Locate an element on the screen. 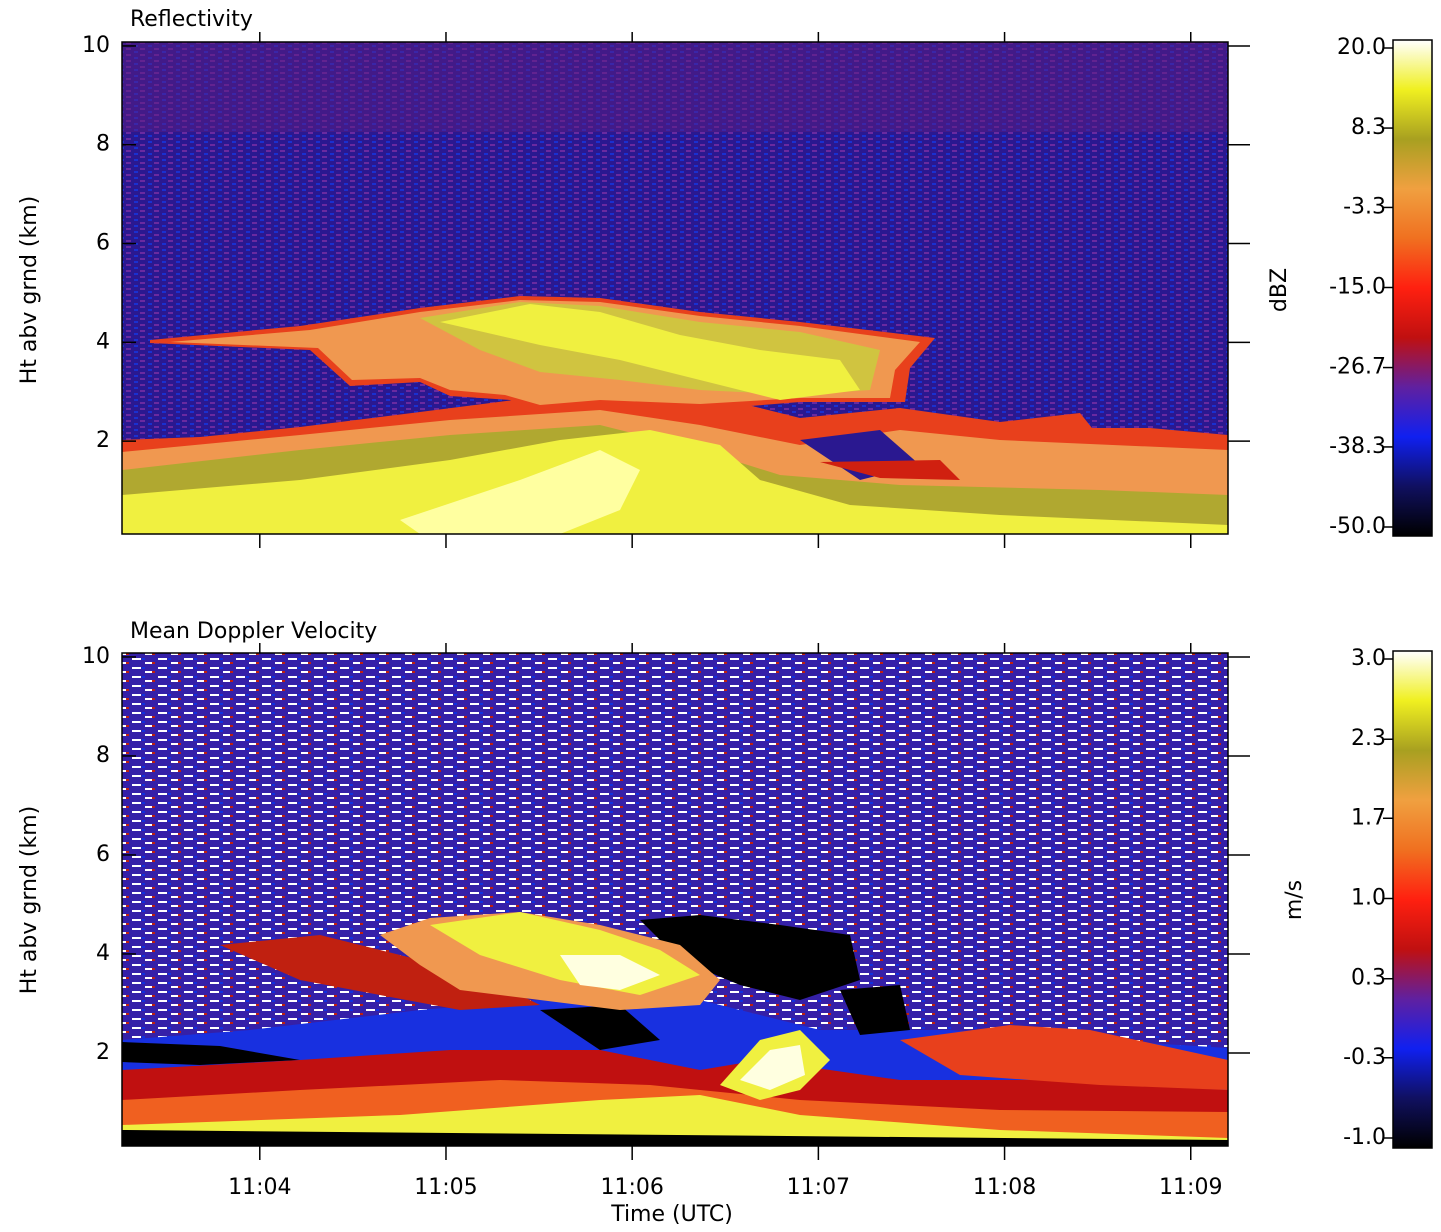 The image size is (1441, 1232). colorbar-tick-label: 2.3 is located at coordinates (1368, 738).